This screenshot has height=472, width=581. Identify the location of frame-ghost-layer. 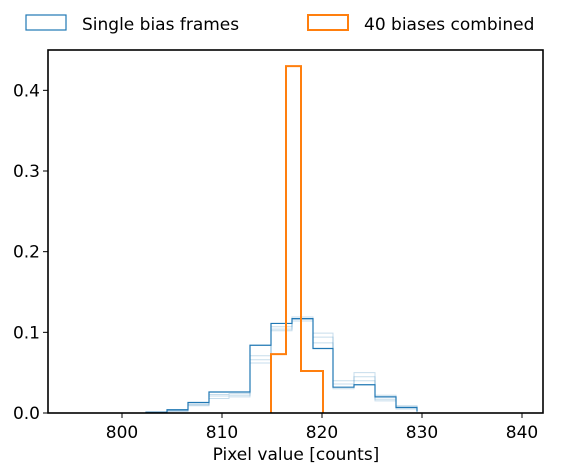
(281, 364).